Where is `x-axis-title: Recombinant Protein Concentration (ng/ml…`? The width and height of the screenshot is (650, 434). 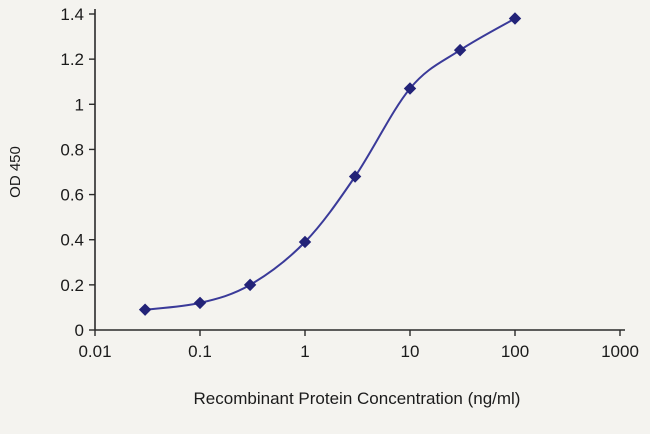
x-axis-title: Recombinant Protein Concentration (ng/ml… is located at coordinates (357, 398).